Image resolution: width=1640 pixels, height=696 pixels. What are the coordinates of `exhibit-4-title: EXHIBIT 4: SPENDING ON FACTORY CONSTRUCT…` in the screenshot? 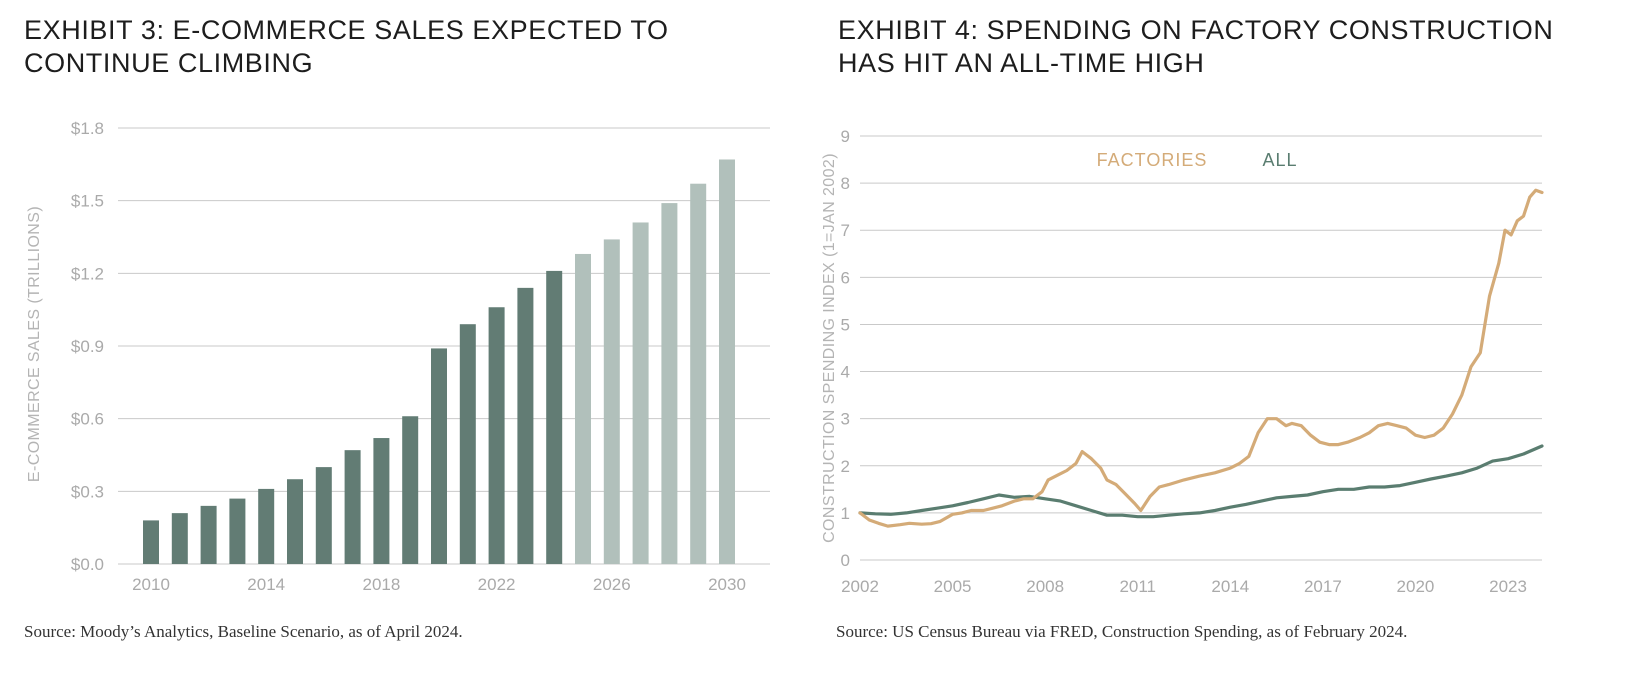 It's located at (1196, 46).